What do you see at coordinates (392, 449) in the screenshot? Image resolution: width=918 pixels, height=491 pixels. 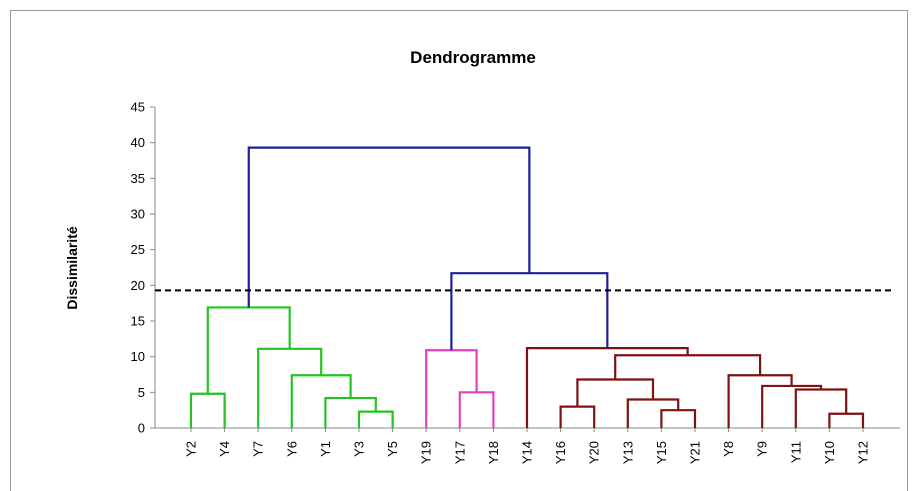 I see `leaf-label: Y5` at bounding box center [392, 449].